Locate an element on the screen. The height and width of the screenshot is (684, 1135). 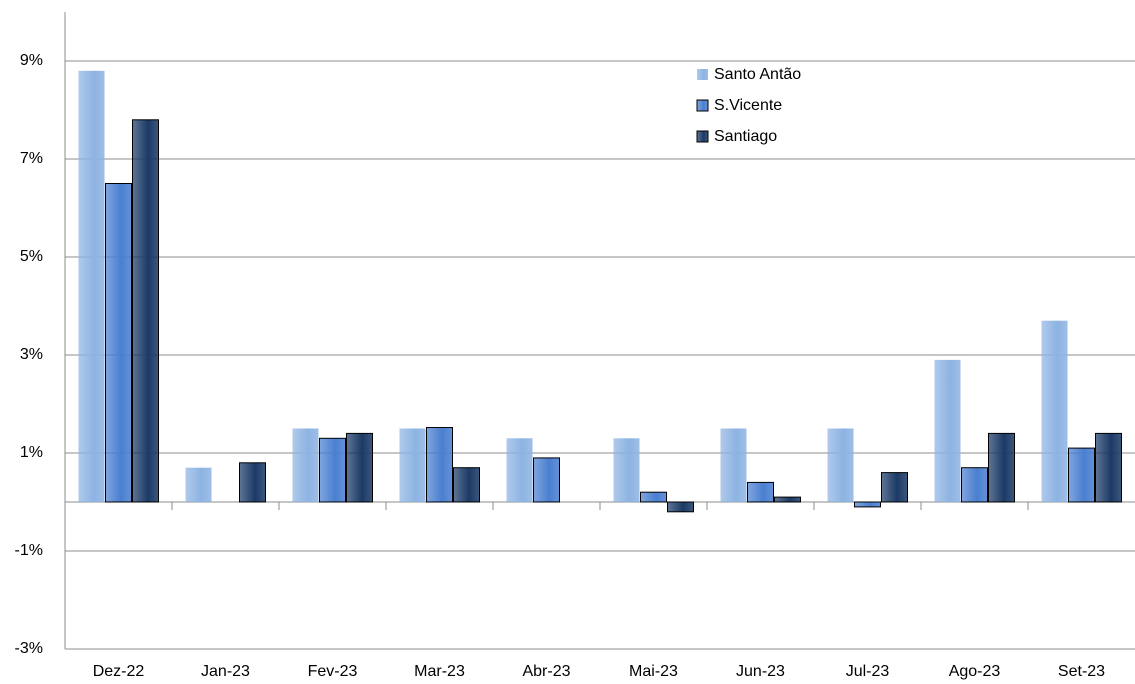
x-tick-label: Jul-23 is located at coordinates (868, 671).